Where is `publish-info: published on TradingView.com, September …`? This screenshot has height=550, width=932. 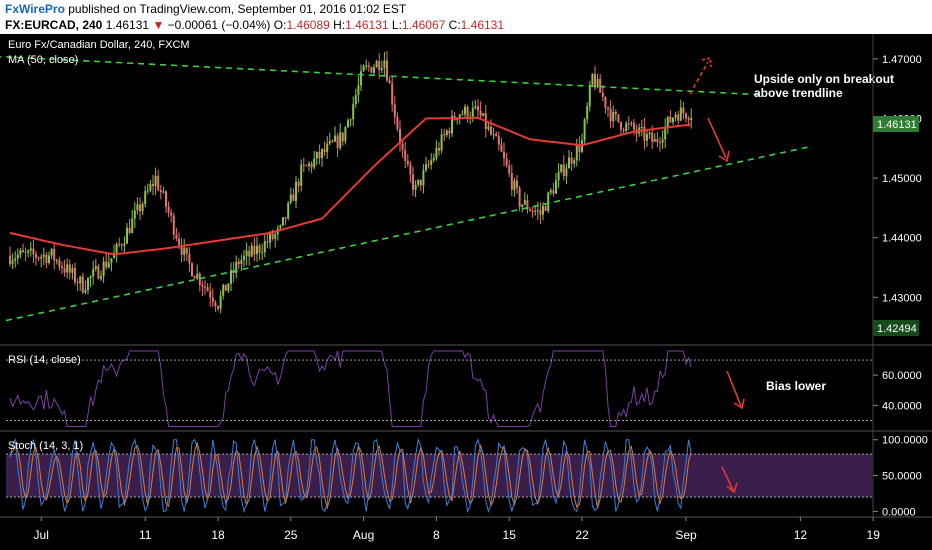
publish-info: published on TradingView.com, September … is located at coordinates (237, 9).